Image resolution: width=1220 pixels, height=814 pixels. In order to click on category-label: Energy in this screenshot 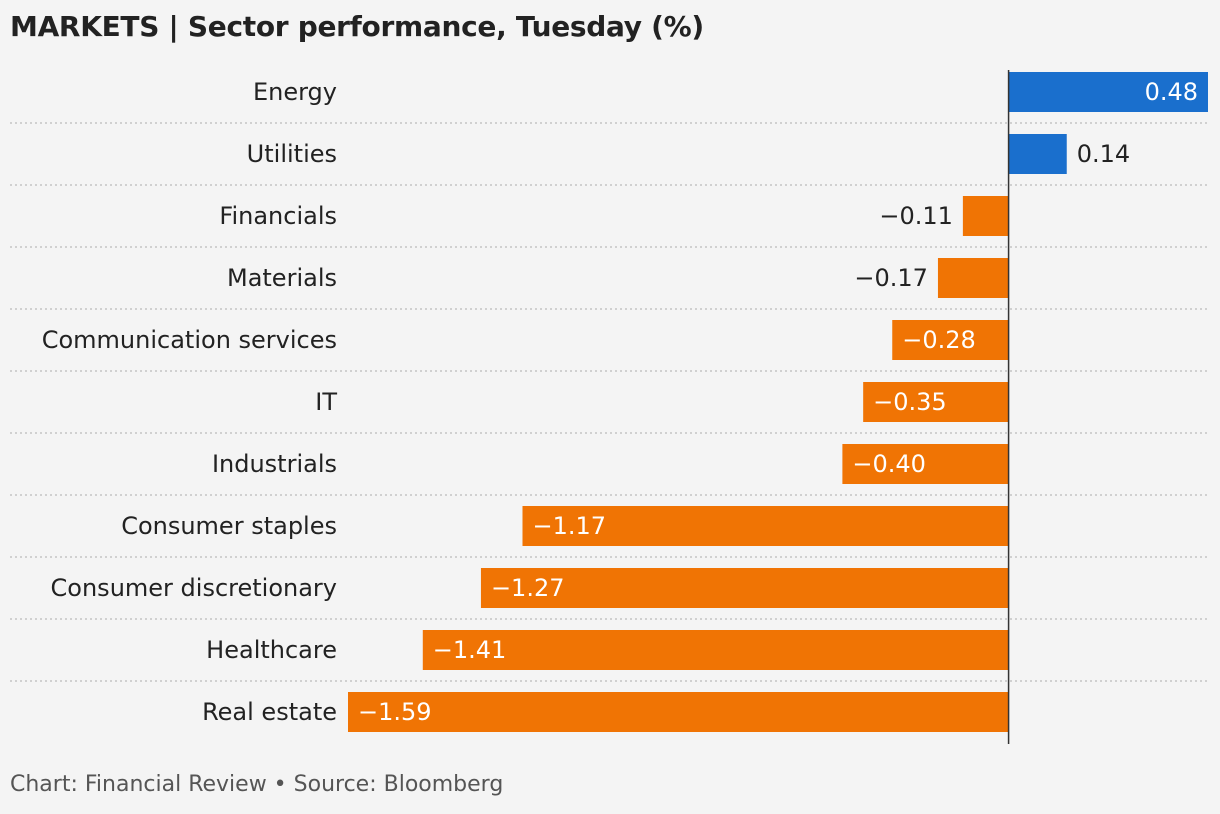, I will do `click(295, 92)`.